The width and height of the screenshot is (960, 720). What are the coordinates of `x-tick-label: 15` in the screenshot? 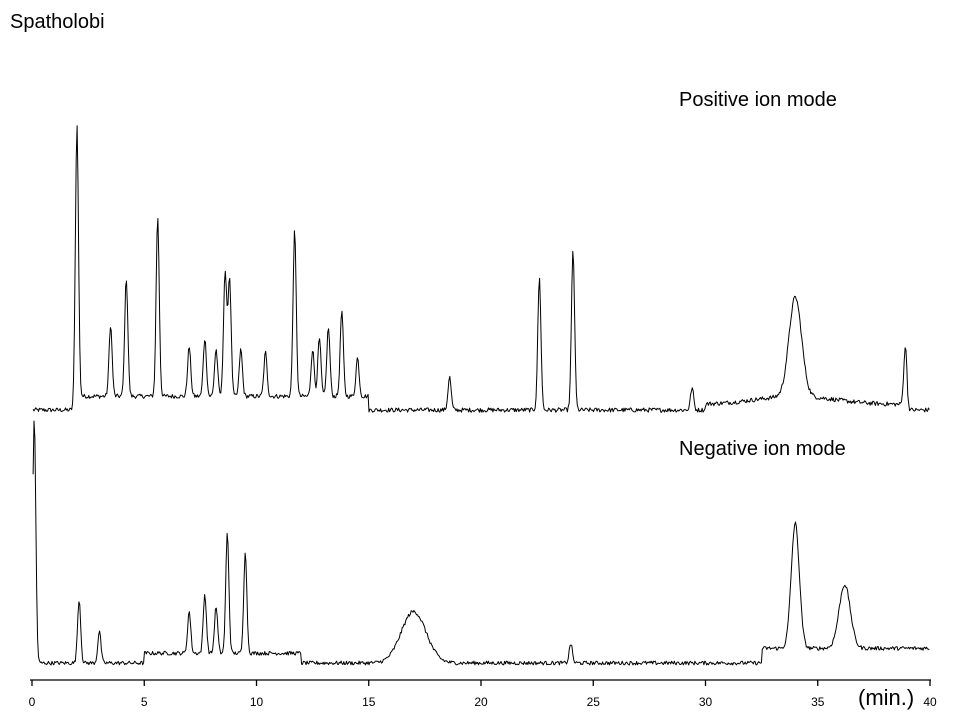 It's located at (369, 702).